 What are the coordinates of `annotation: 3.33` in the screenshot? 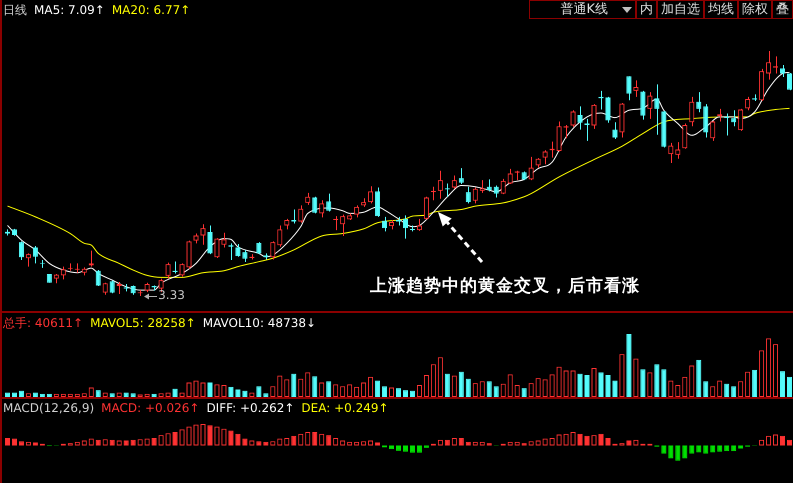 It's located at (171, 295).